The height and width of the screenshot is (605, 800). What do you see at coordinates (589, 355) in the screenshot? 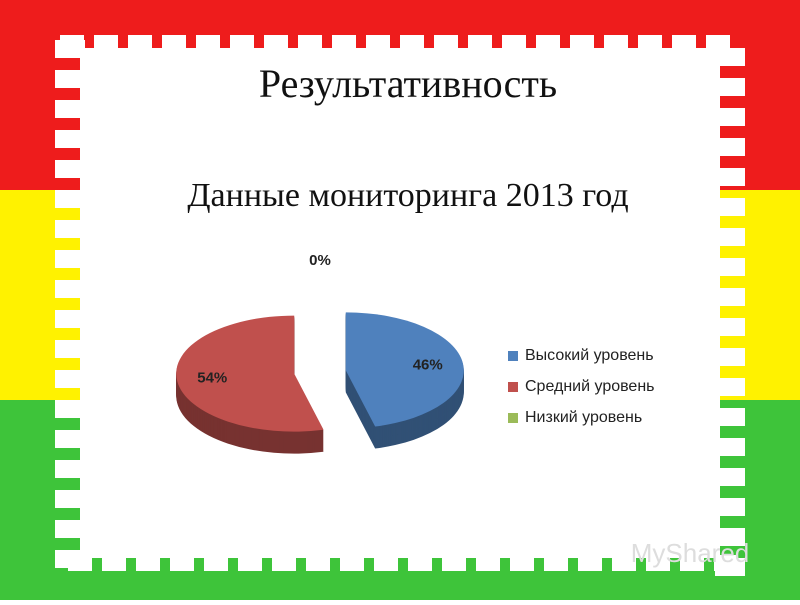
I see `legend-label: Высокий уровень` at bounding box center [589, 355].